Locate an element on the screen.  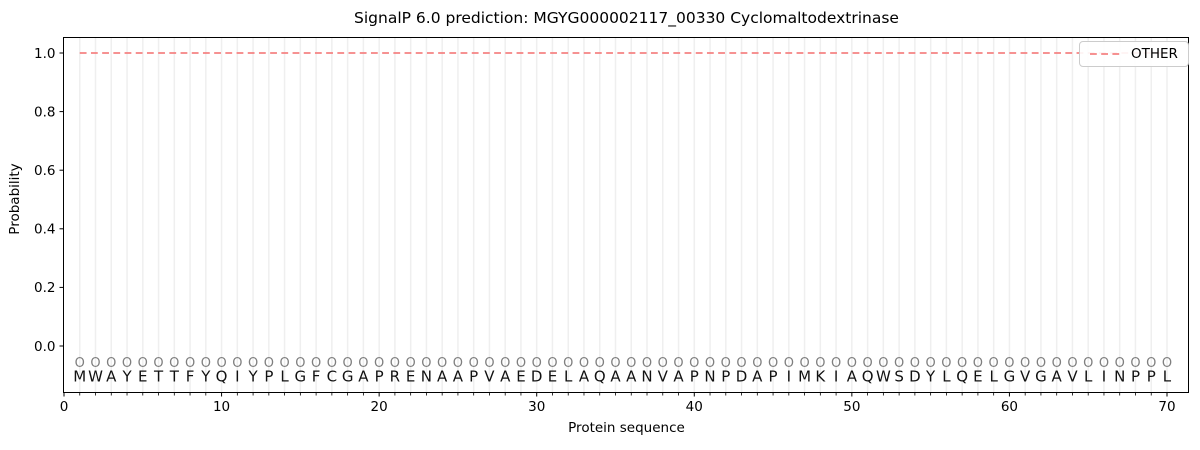
legend-label: OTHER is located at coordinates (1154, 54).